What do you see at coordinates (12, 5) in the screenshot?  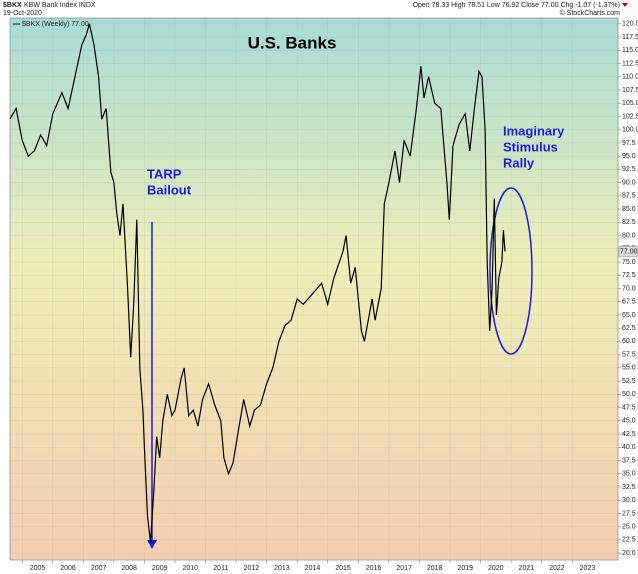 I see `symbol: $BKX` at bounding box center [12, 5].